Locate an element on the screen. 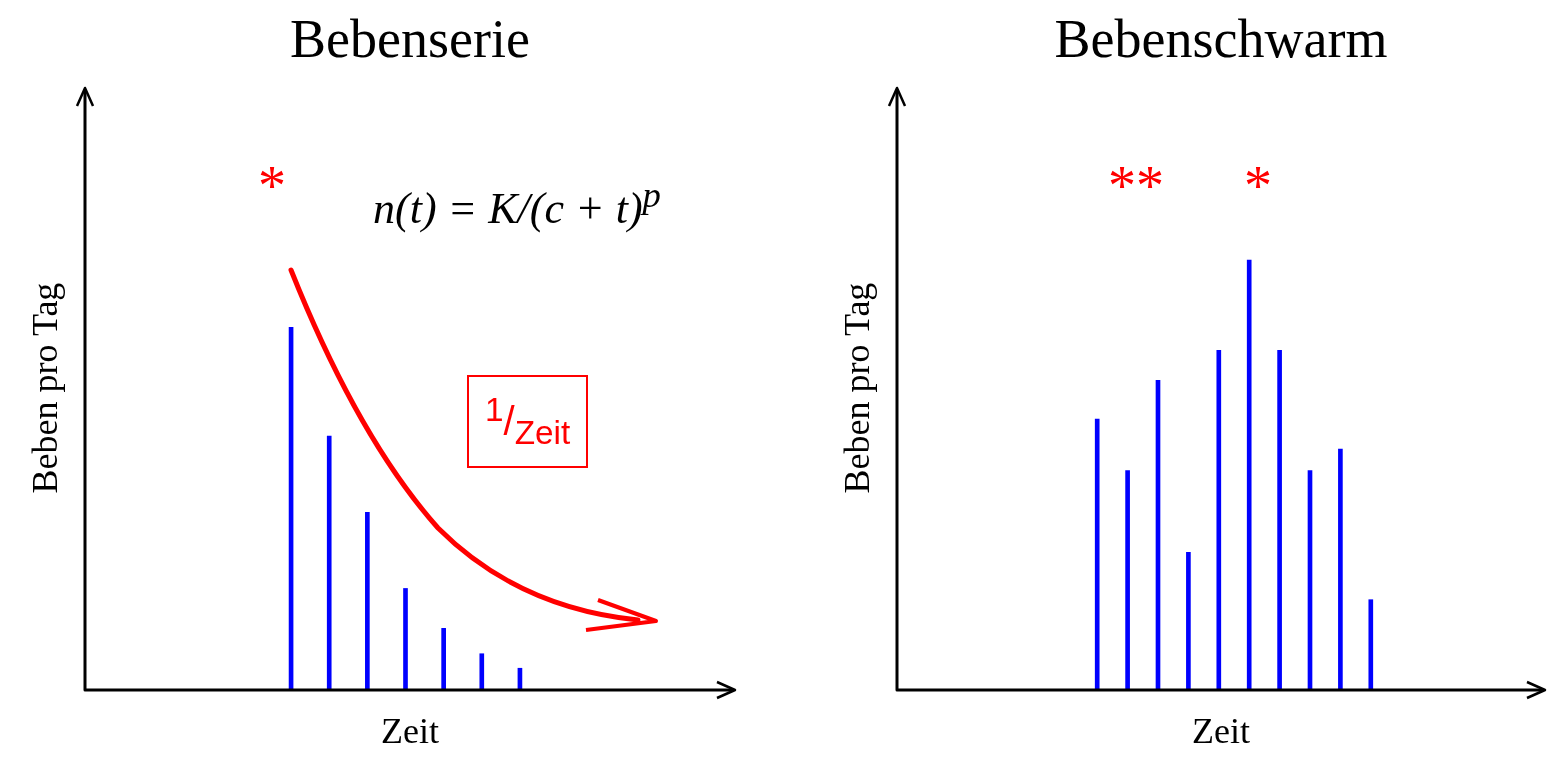 The height and width of the screenshot is (767, 1564). annotation: $^{1}$/$_{Zeit}$ is located at coordinates (528, 422).